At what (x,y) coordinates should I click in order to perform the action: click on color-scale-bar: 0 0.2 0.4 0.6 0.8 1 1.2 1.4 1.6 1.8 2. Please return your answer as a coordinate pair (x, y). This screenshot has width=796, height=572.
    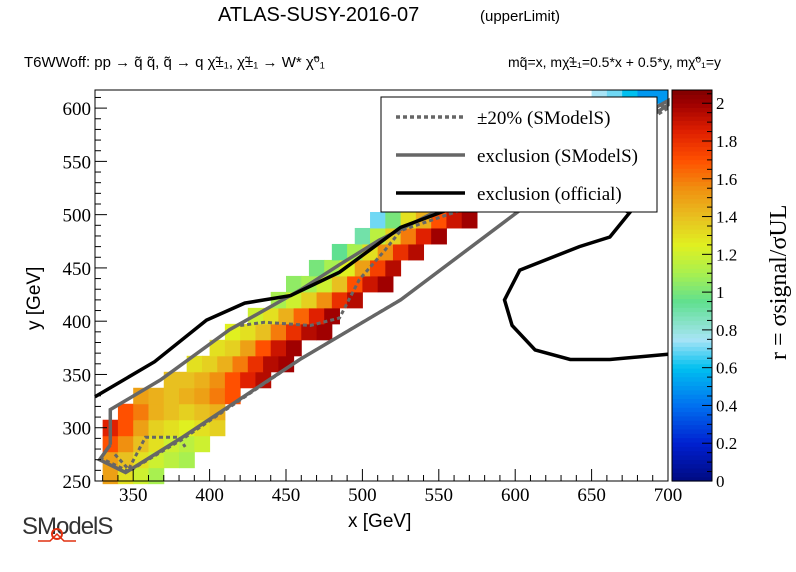
    Looking at the image, I should click on (704, 290).